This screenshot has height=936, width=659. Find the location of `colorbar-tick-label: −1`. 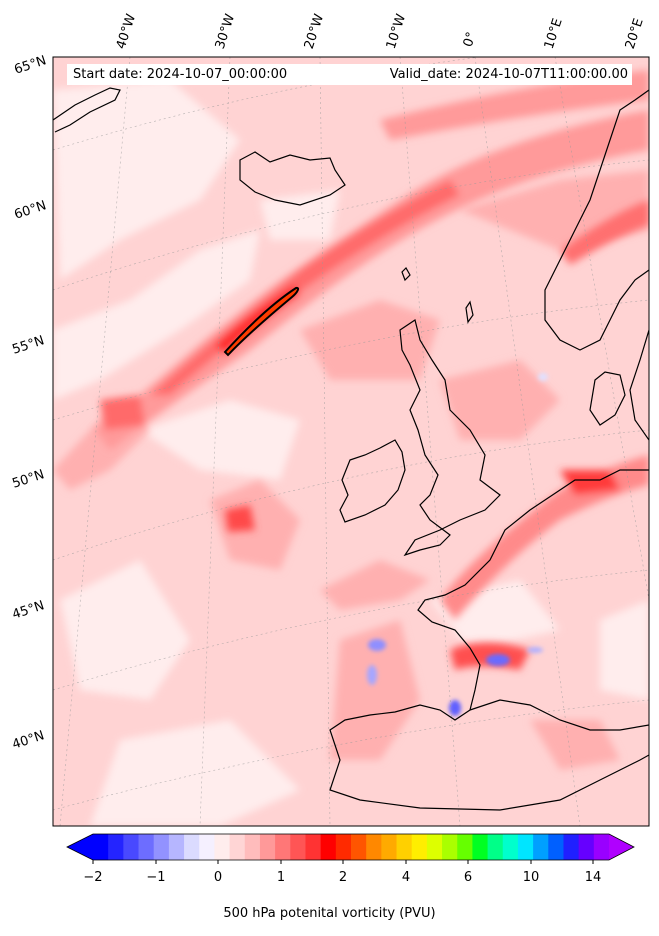

colorbar-tick-label: −1 is located at coordinates (156, 877).